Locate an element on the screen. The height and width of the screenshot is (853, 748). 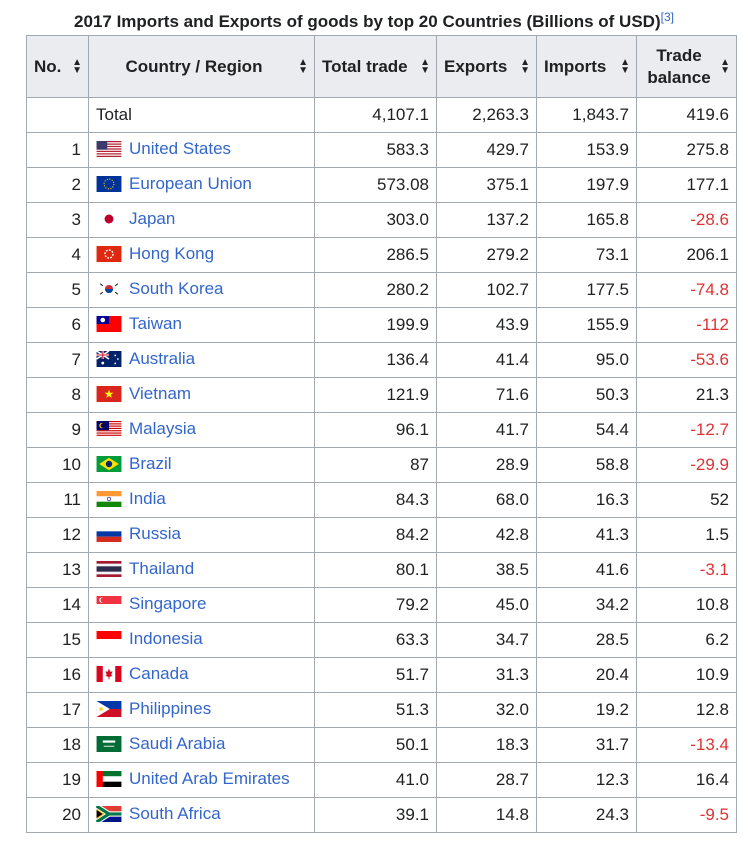
country-link: Philippines is located at coordinates (170, 708).